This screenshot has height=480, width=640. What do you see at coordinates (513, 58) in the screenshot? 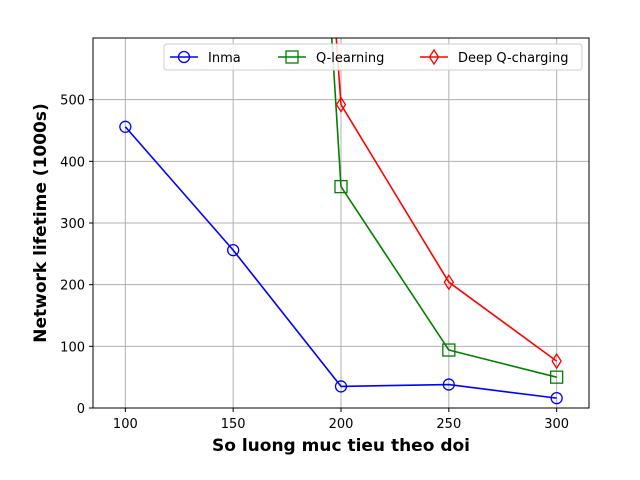
I see `legend-label: Deep Q-charging` at bounding box center [513, 58].